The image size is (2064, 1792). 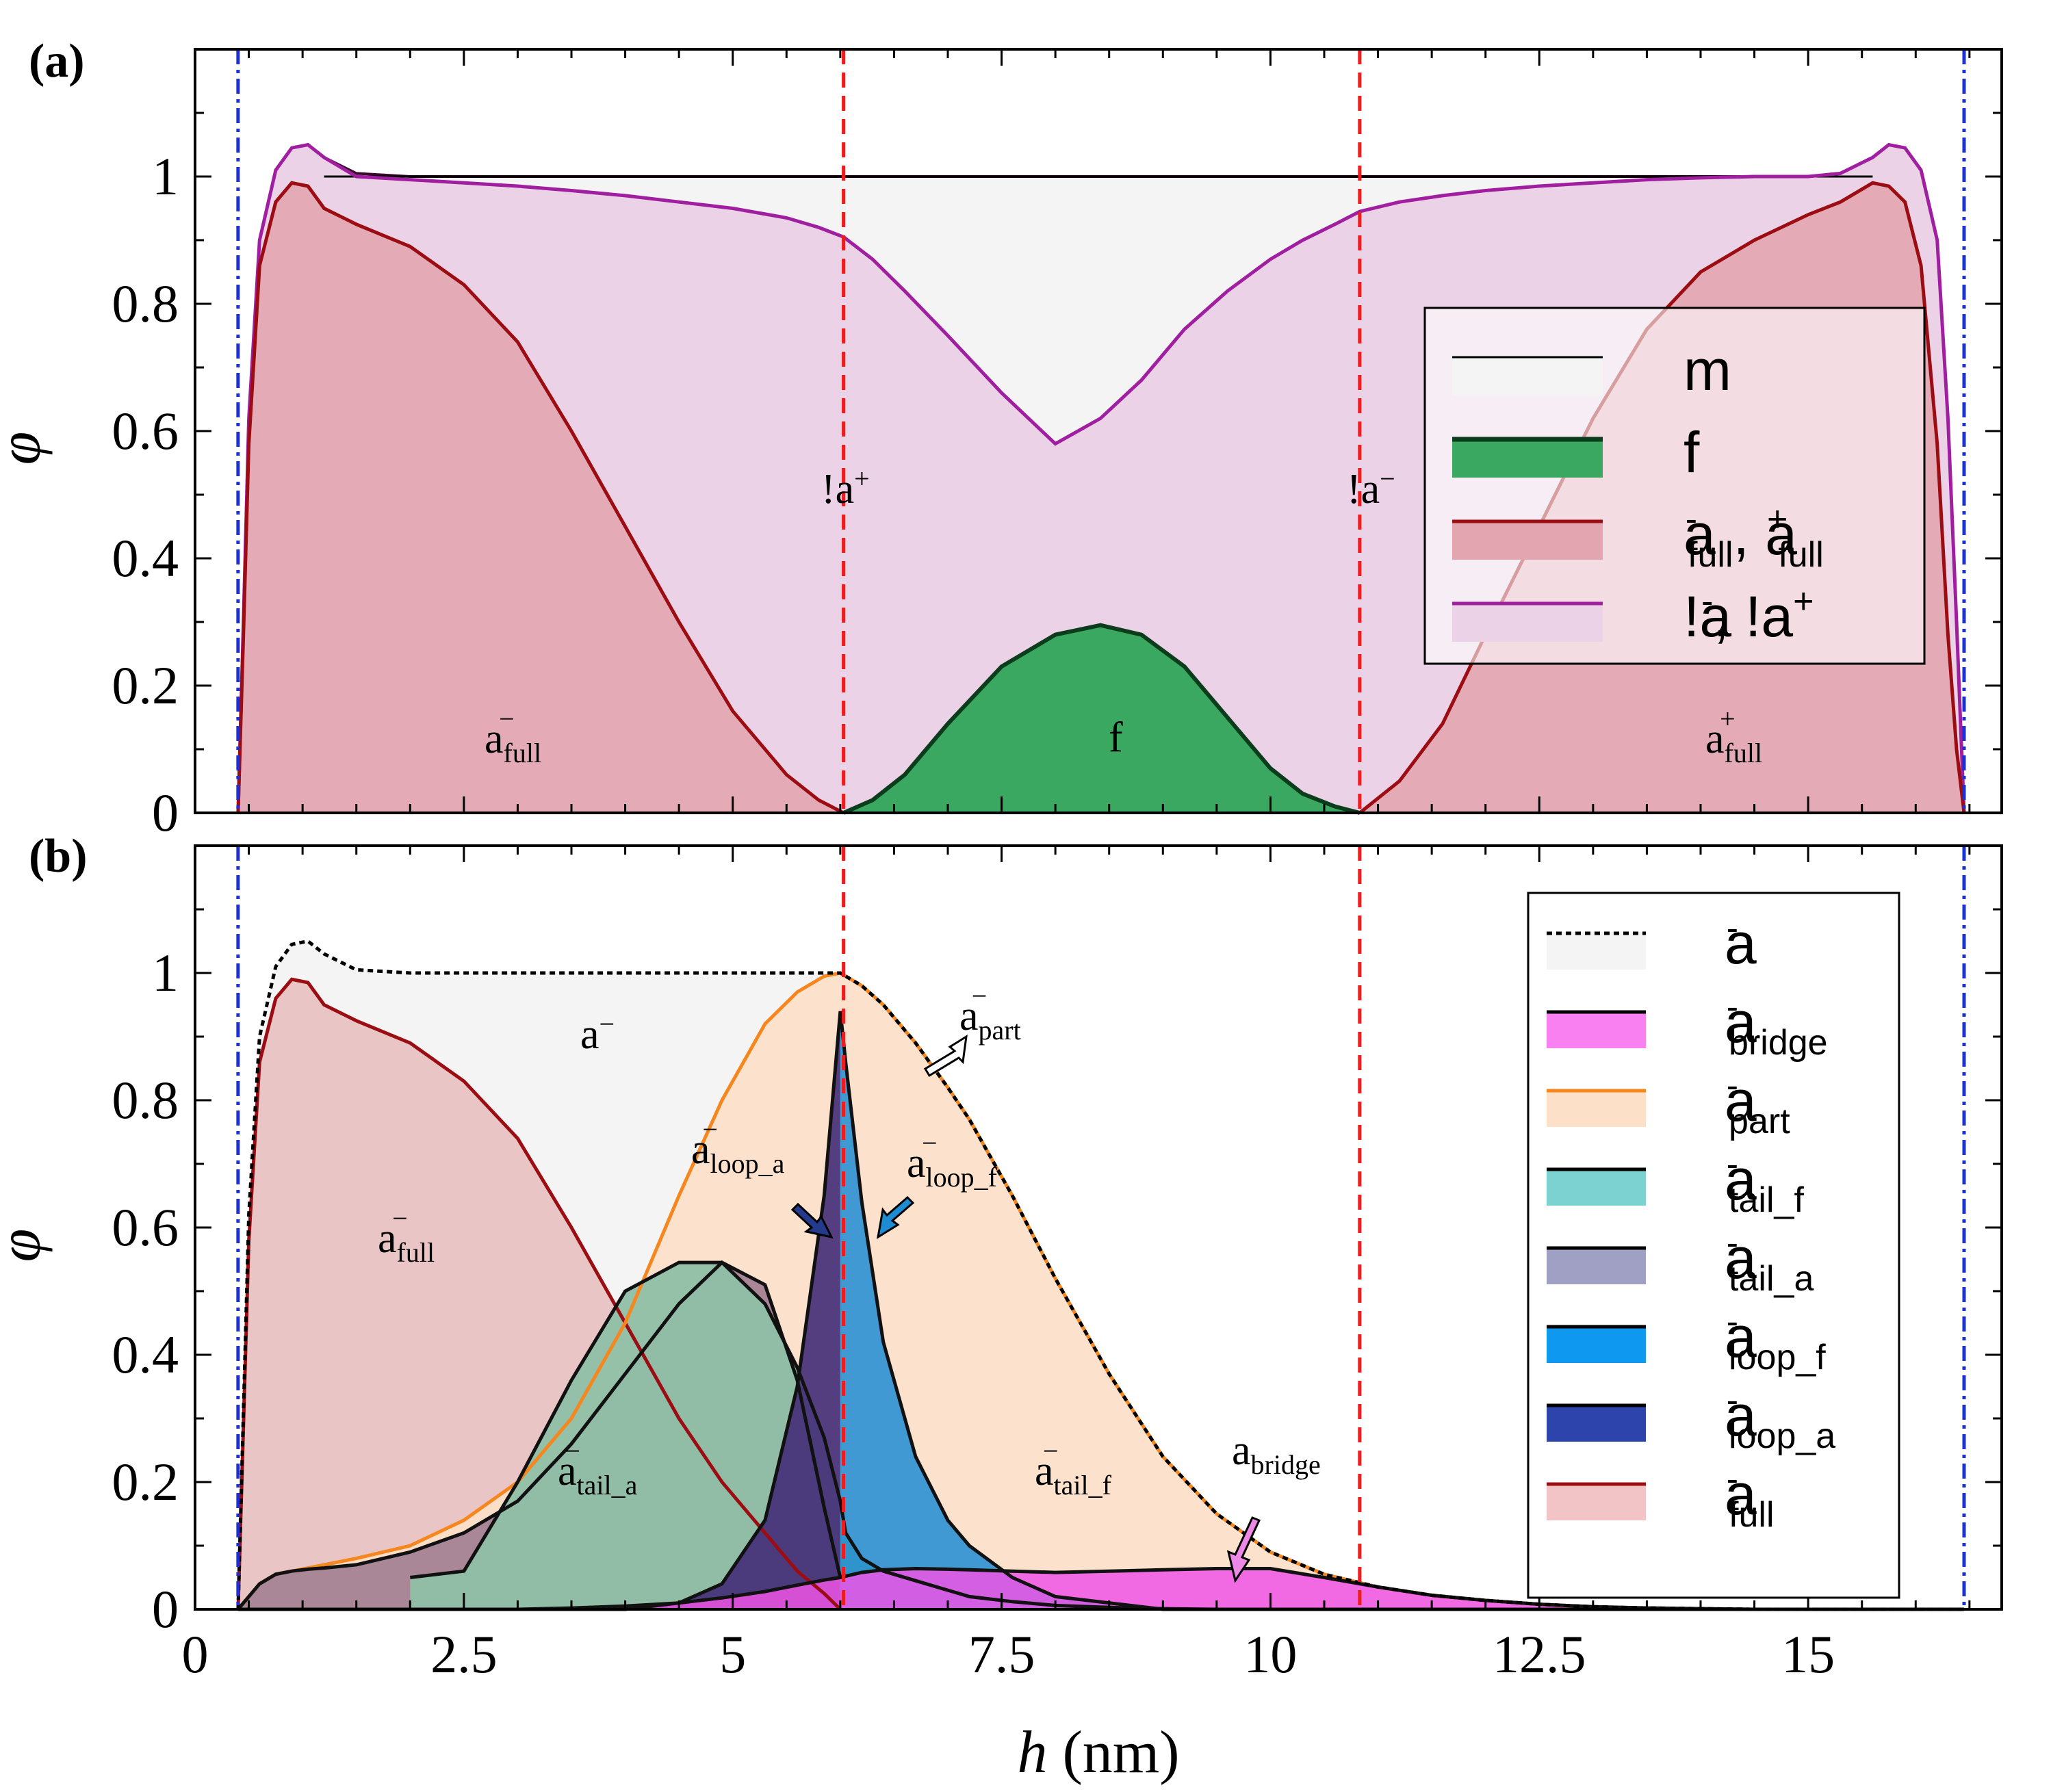 I want to click on x-tick-label: 0, so click(x=195, y=1654).